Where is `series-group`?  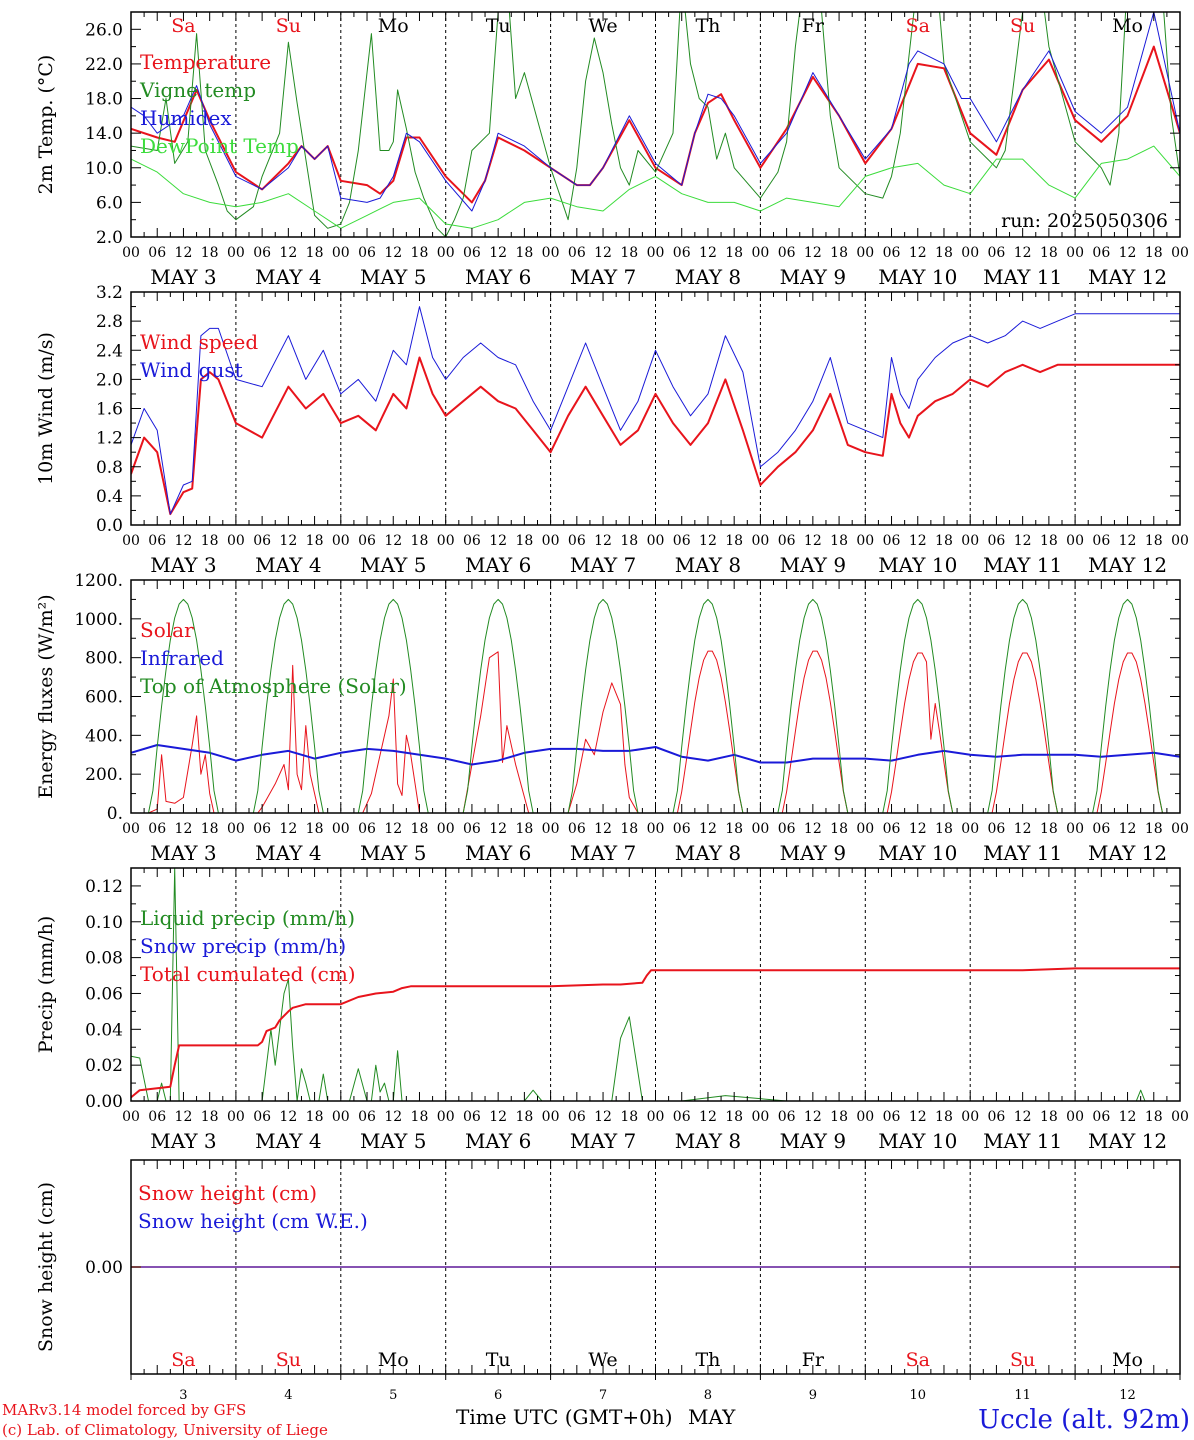 series-group is located at coordinates (655, 411).